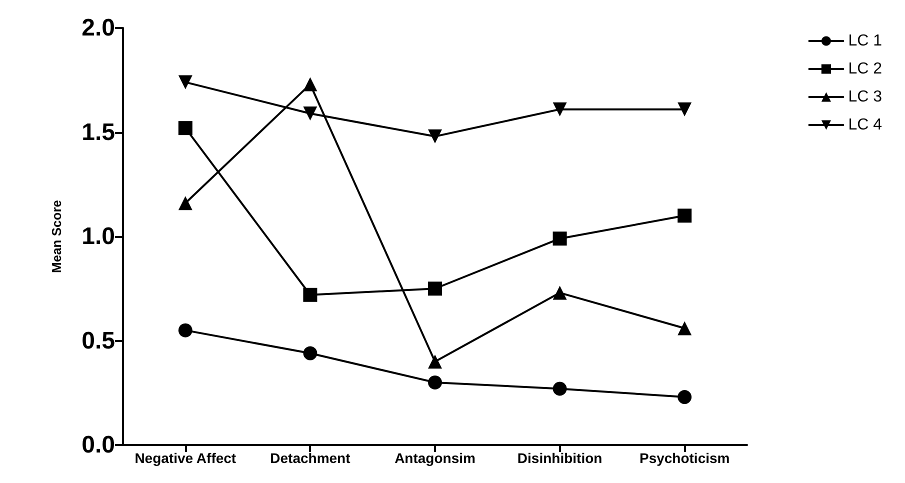 The image size is (905, 483). Describe the element at coordinates (865, 69) in the screenshot. I see `legend-label: LC 2` at that location.